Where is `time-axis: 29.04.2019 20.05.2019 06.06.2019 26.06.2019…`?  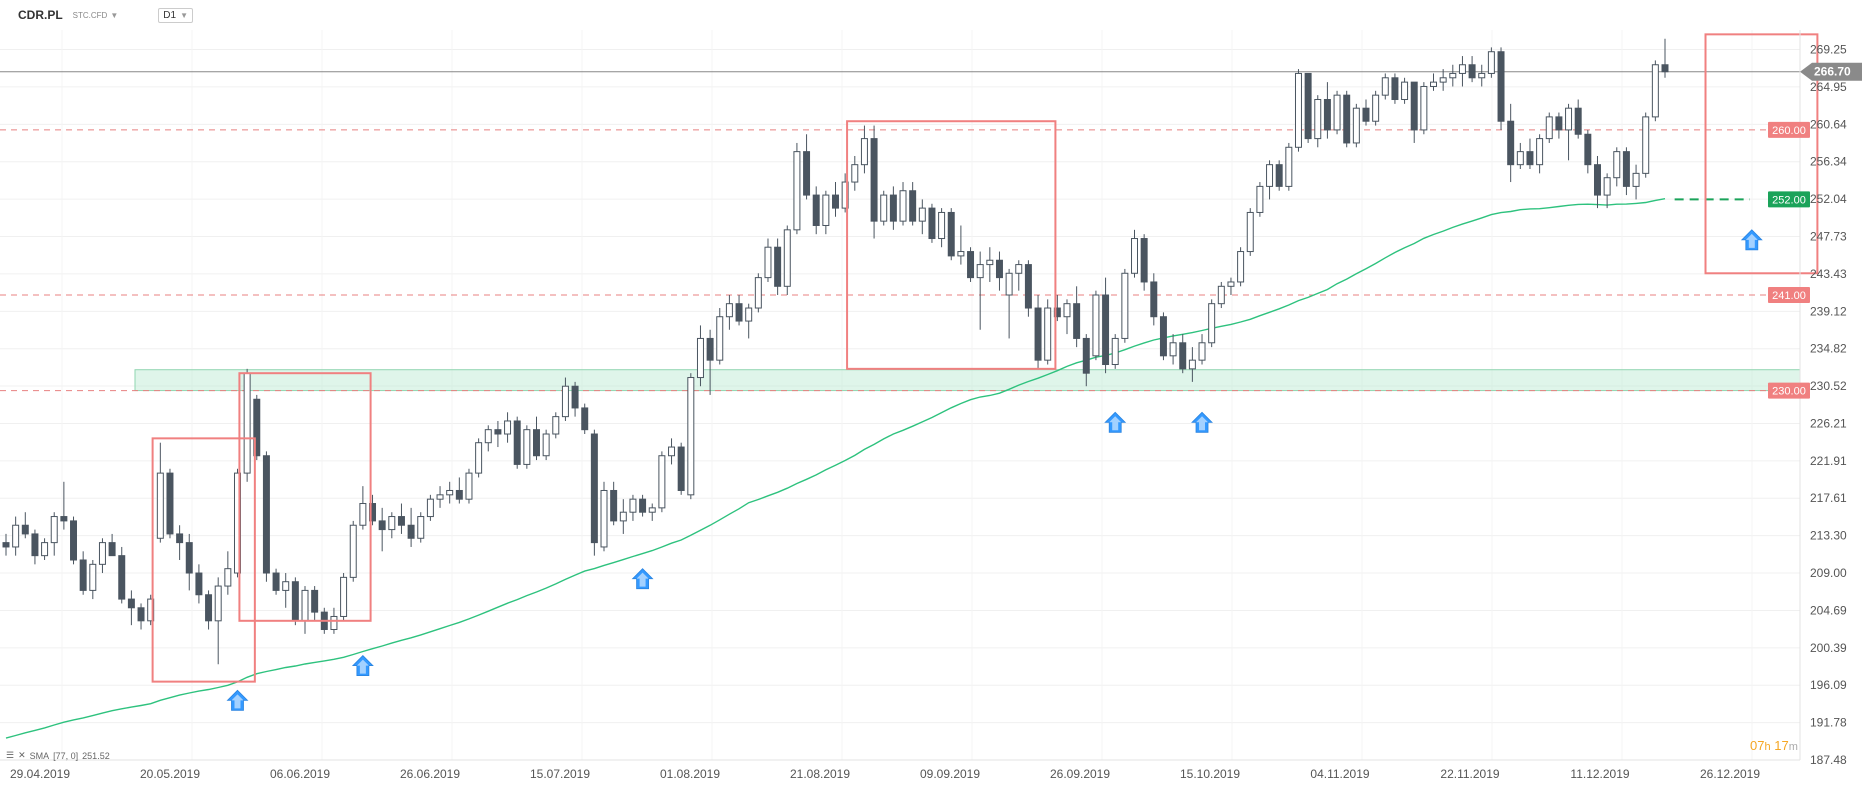 time-axis: 29.04.2019 20.05.2019 06.06.2019 26.06.2019… is located at coordinates (900, 770).